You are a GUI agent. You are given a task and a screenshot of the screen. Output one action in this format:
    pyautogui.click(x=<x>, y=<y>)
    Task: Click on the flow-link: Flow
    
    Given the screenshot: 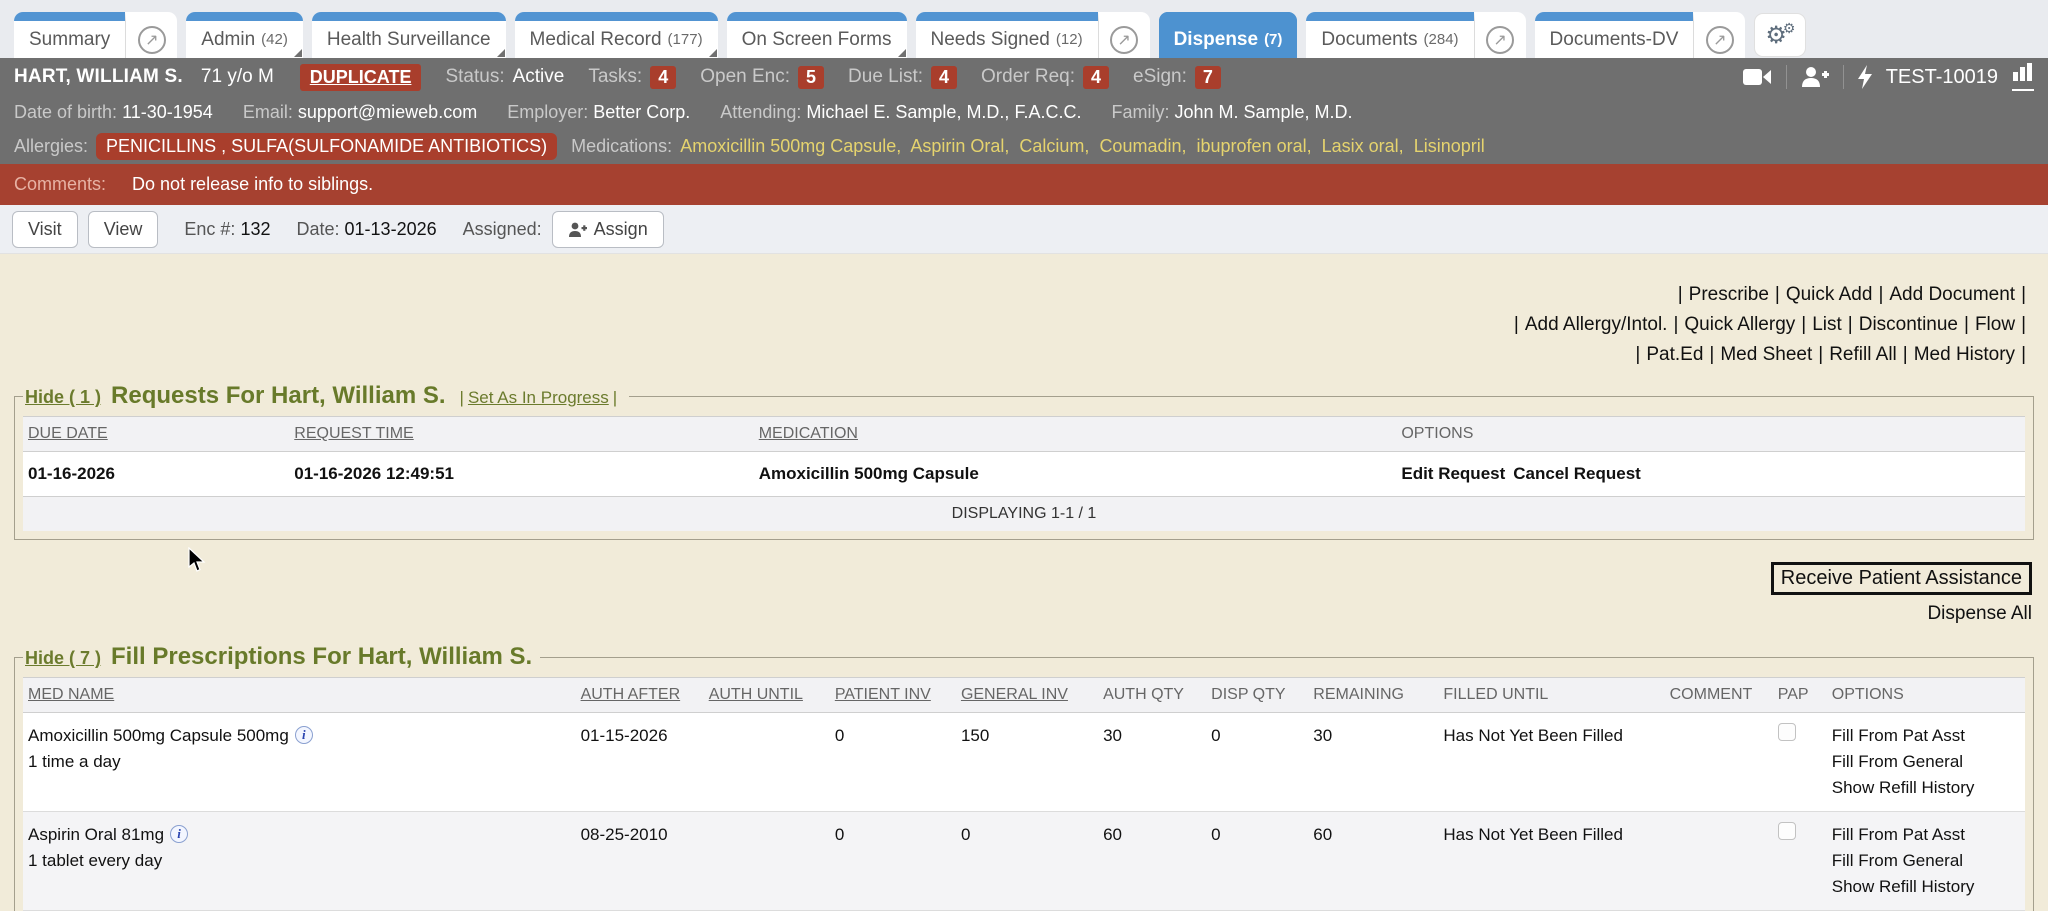 What is the action you would take?
    pyautogui.click(x=1995, y=324)
    